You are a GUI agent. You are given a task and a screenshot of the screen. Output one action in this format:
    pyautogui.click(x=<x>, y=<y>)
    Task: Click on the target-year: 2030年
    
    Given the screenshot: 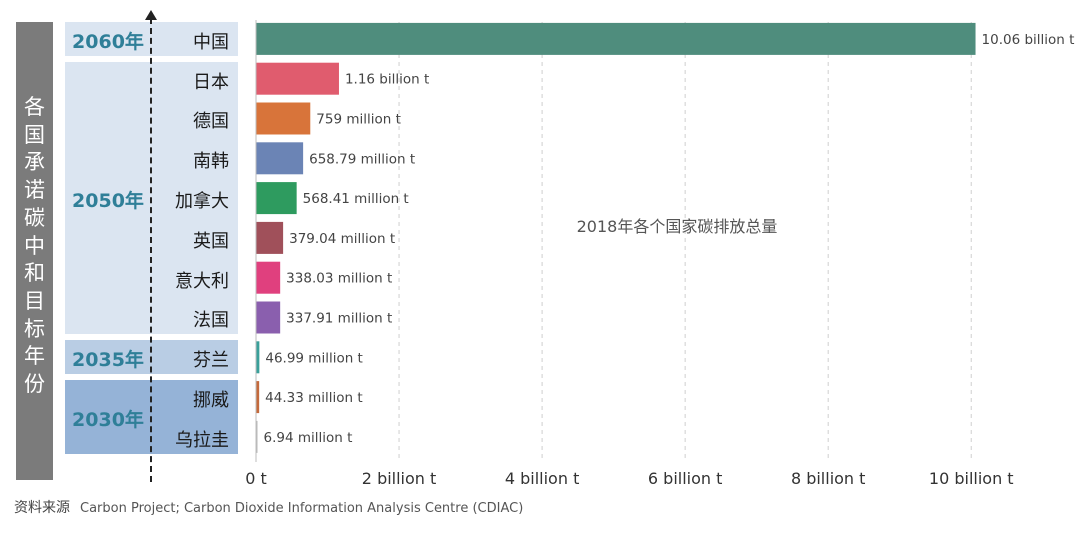 What is the action you would take?
    pyautogui.click(x=108, y=419)
    